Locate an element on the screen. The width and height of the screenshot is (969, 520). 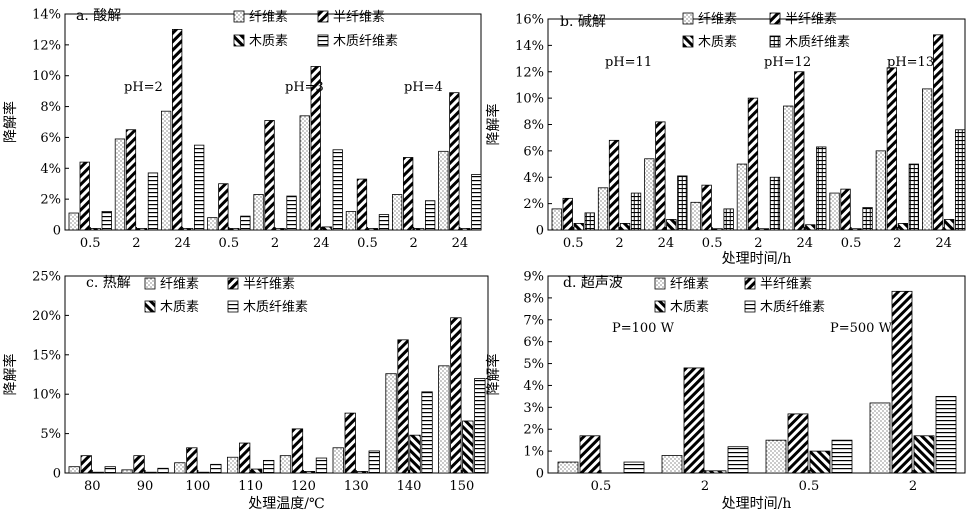
panel-title: b. 碱解 is located at coordinates (583, 22).